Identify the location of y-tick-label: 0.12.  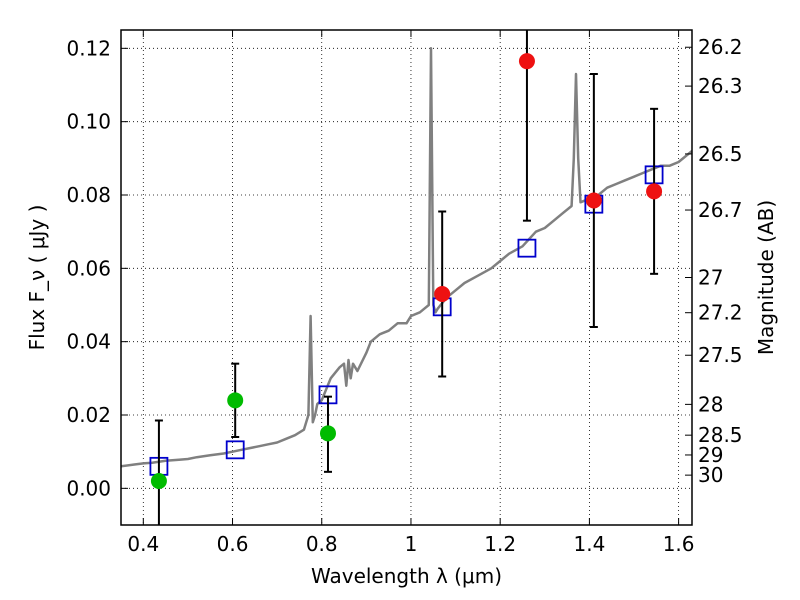
(88, 48).